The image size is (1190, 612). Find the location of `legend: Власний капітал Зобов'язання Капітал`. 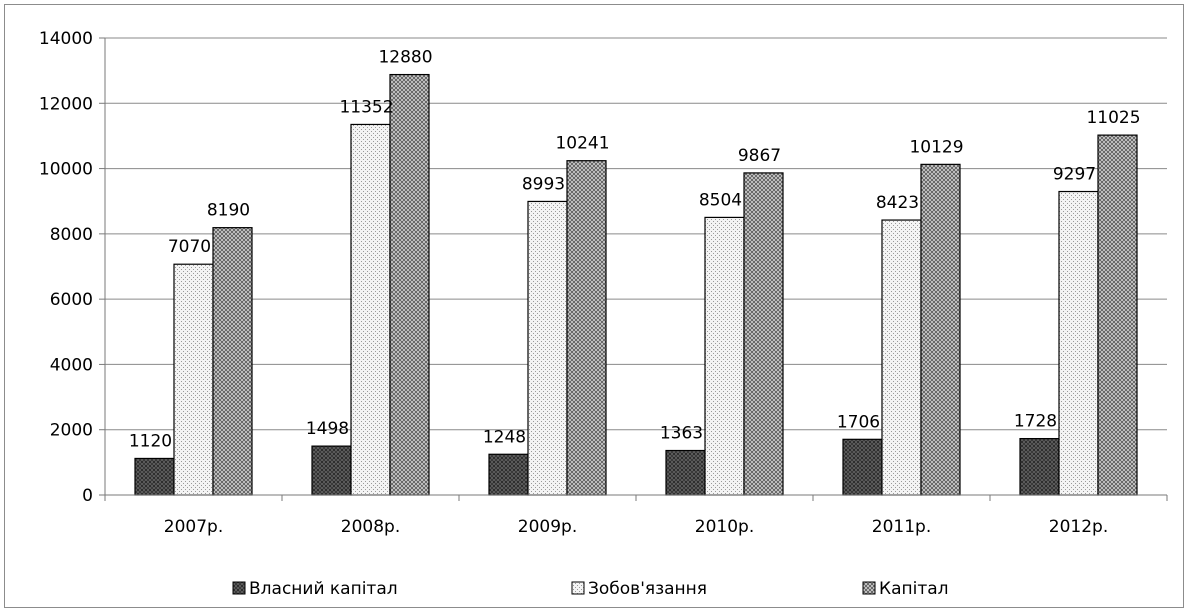

legend: Власний капітал Зобов'язання Капітал is located at coordinates (590, 589).